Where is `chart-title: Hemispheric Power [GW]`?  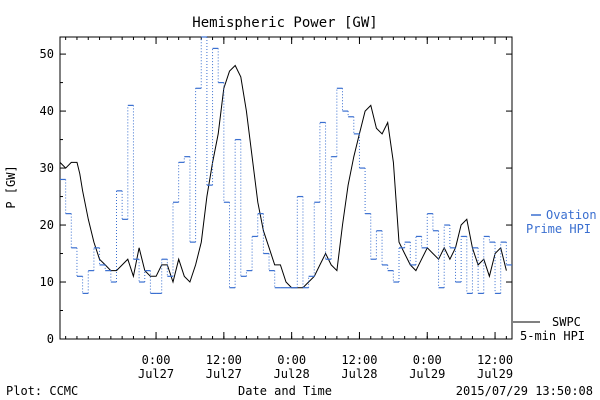
chart-title: Hemispheric Power [GW] is located at coordinates (284, 23).